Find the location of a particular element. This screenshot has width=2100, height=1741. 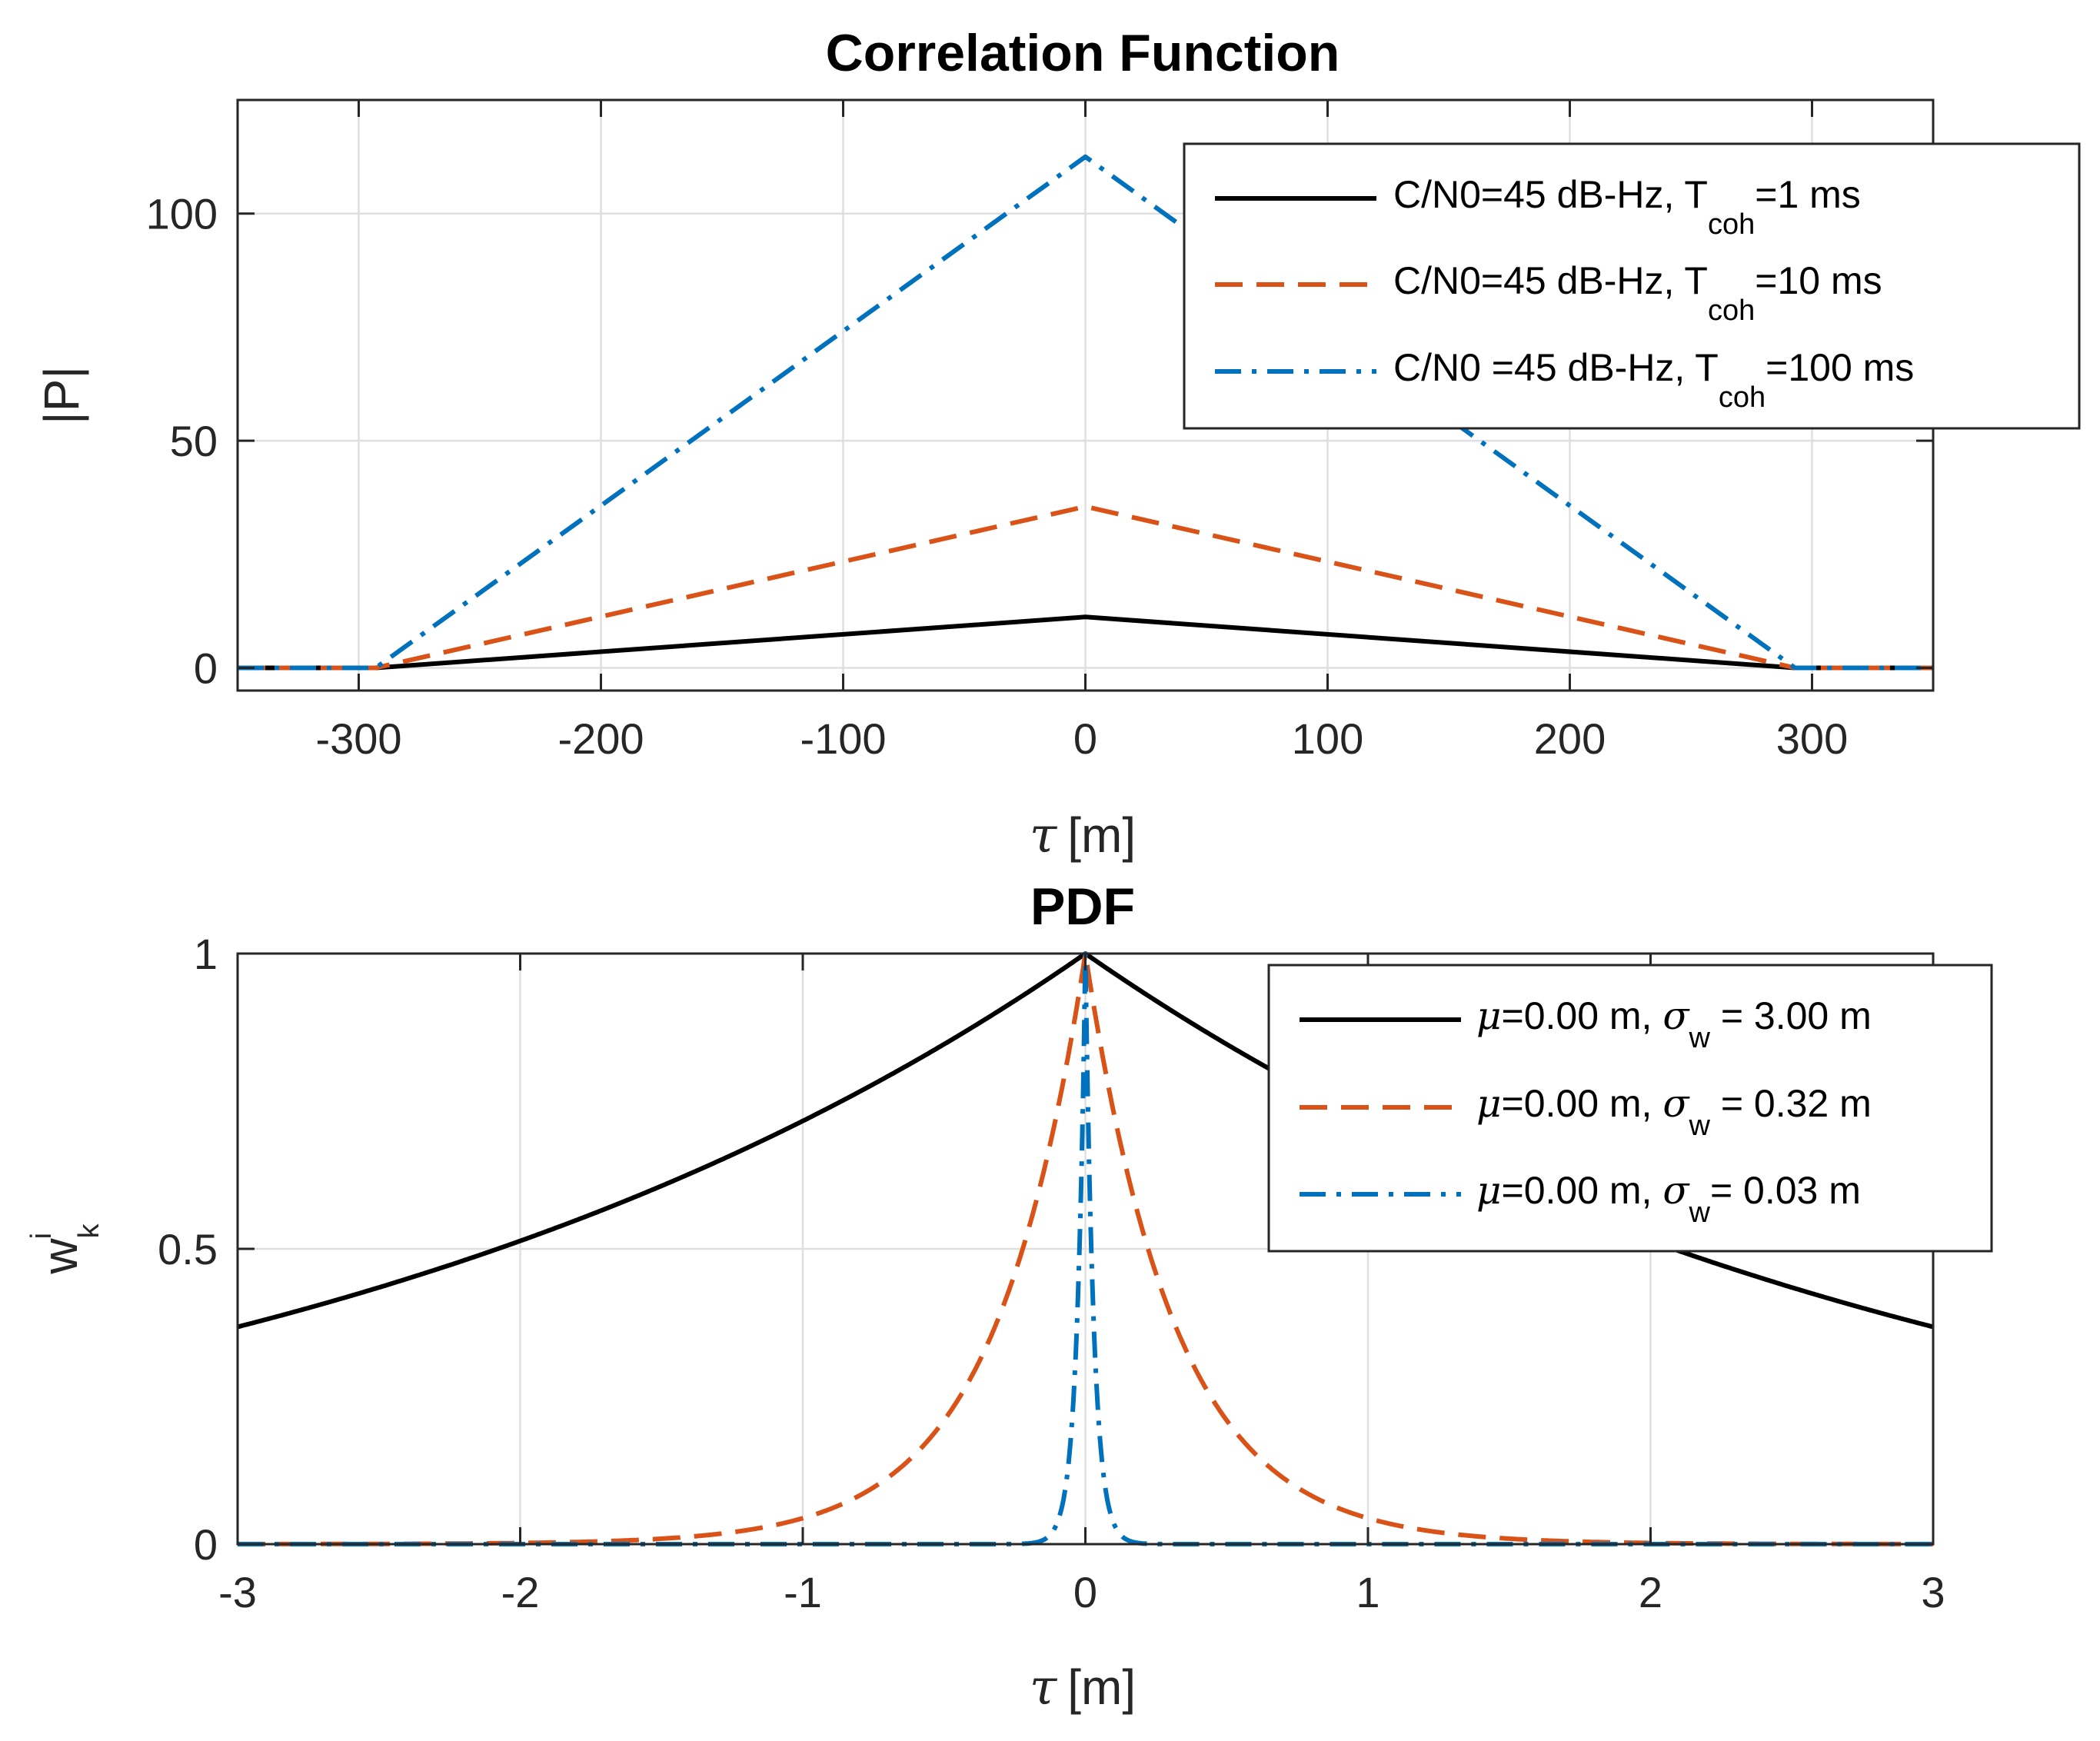

y-tick-label: 0.5 is located at coordinates (188, 1249).